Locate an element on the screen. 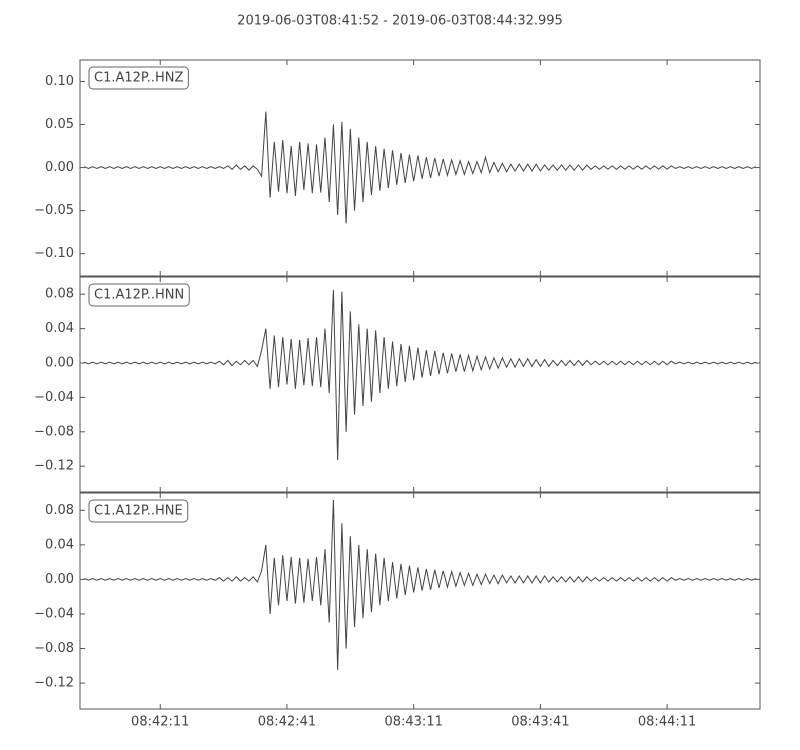 Image resolution: width=800 pixels, height=750 pixels. y-tick-label: 0.10 is located at coordinates (59, 81).